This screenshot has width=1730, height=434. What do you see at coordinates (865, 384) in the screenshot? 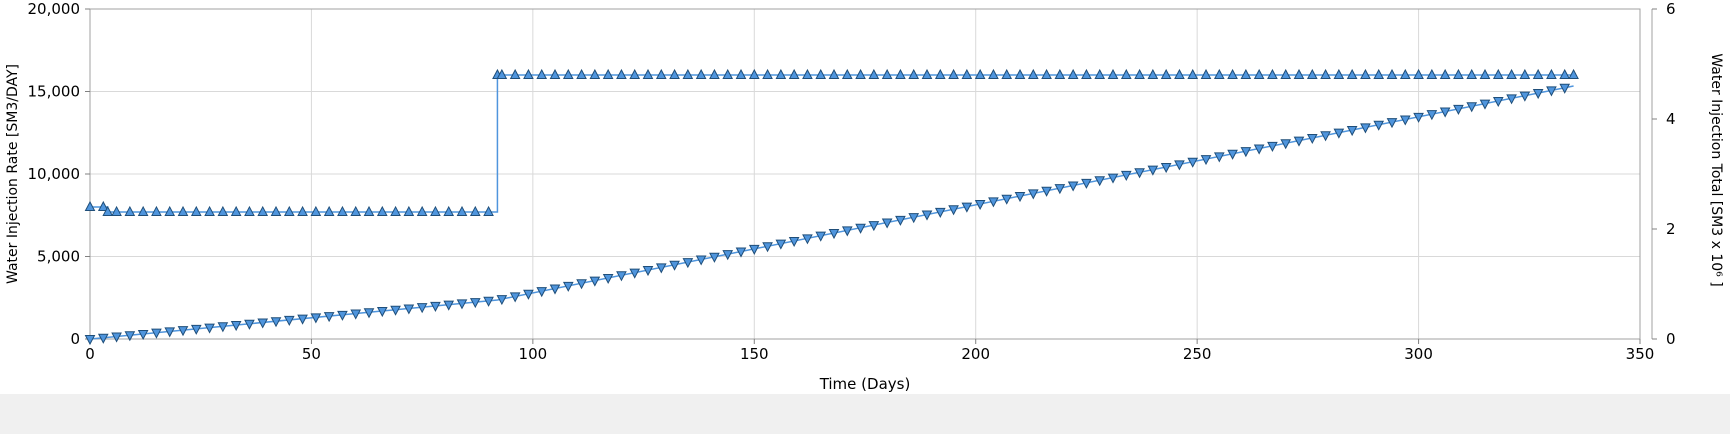
I see `x-axis-label: Time (Days)` at bounding box center [865, 384].